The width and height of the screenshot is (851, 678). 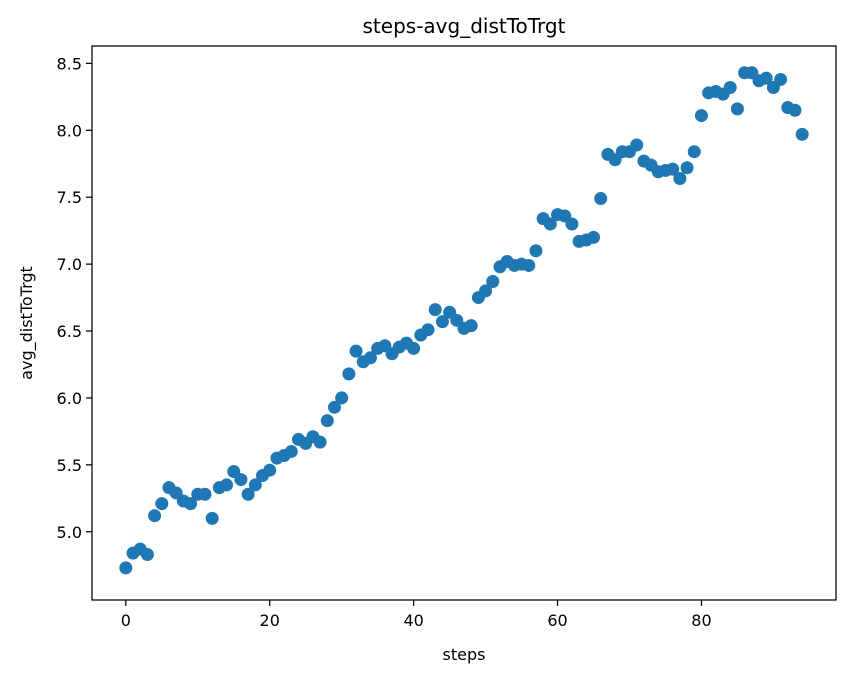 What do you see at coordinates (69, 465) in the screenshot?
I see `y-tick-label: 5.5` at bounding box center [69, 465].